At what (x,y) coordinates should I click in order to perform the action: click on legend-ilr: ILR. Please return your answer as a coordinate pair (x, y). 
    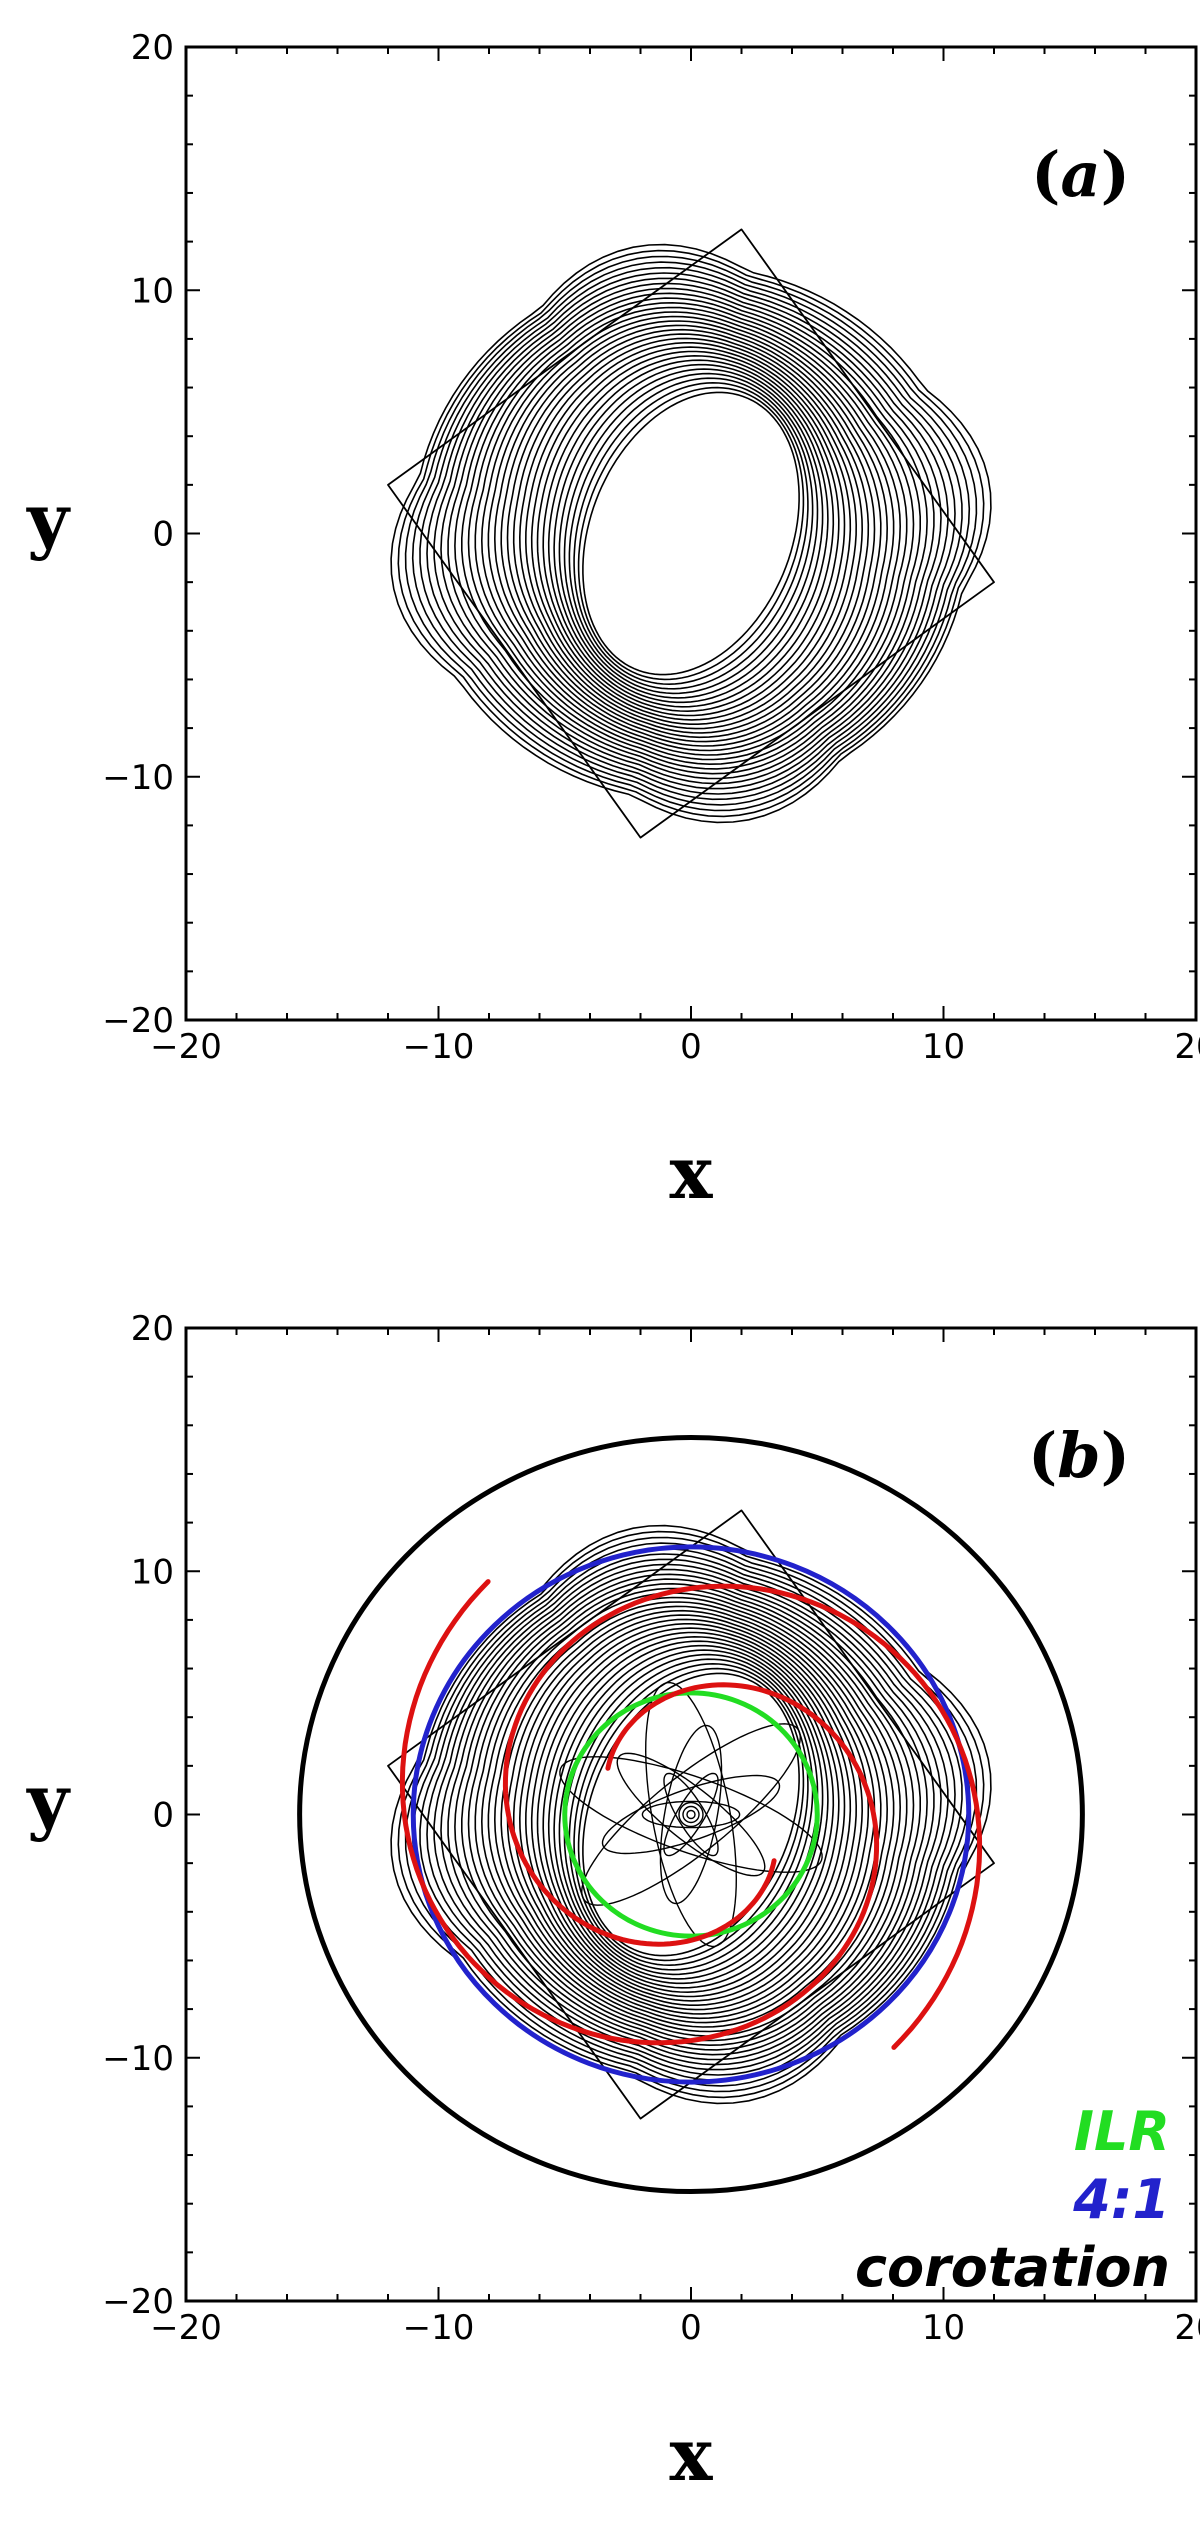
    Looking at the image, I should click on (1122, 2131).